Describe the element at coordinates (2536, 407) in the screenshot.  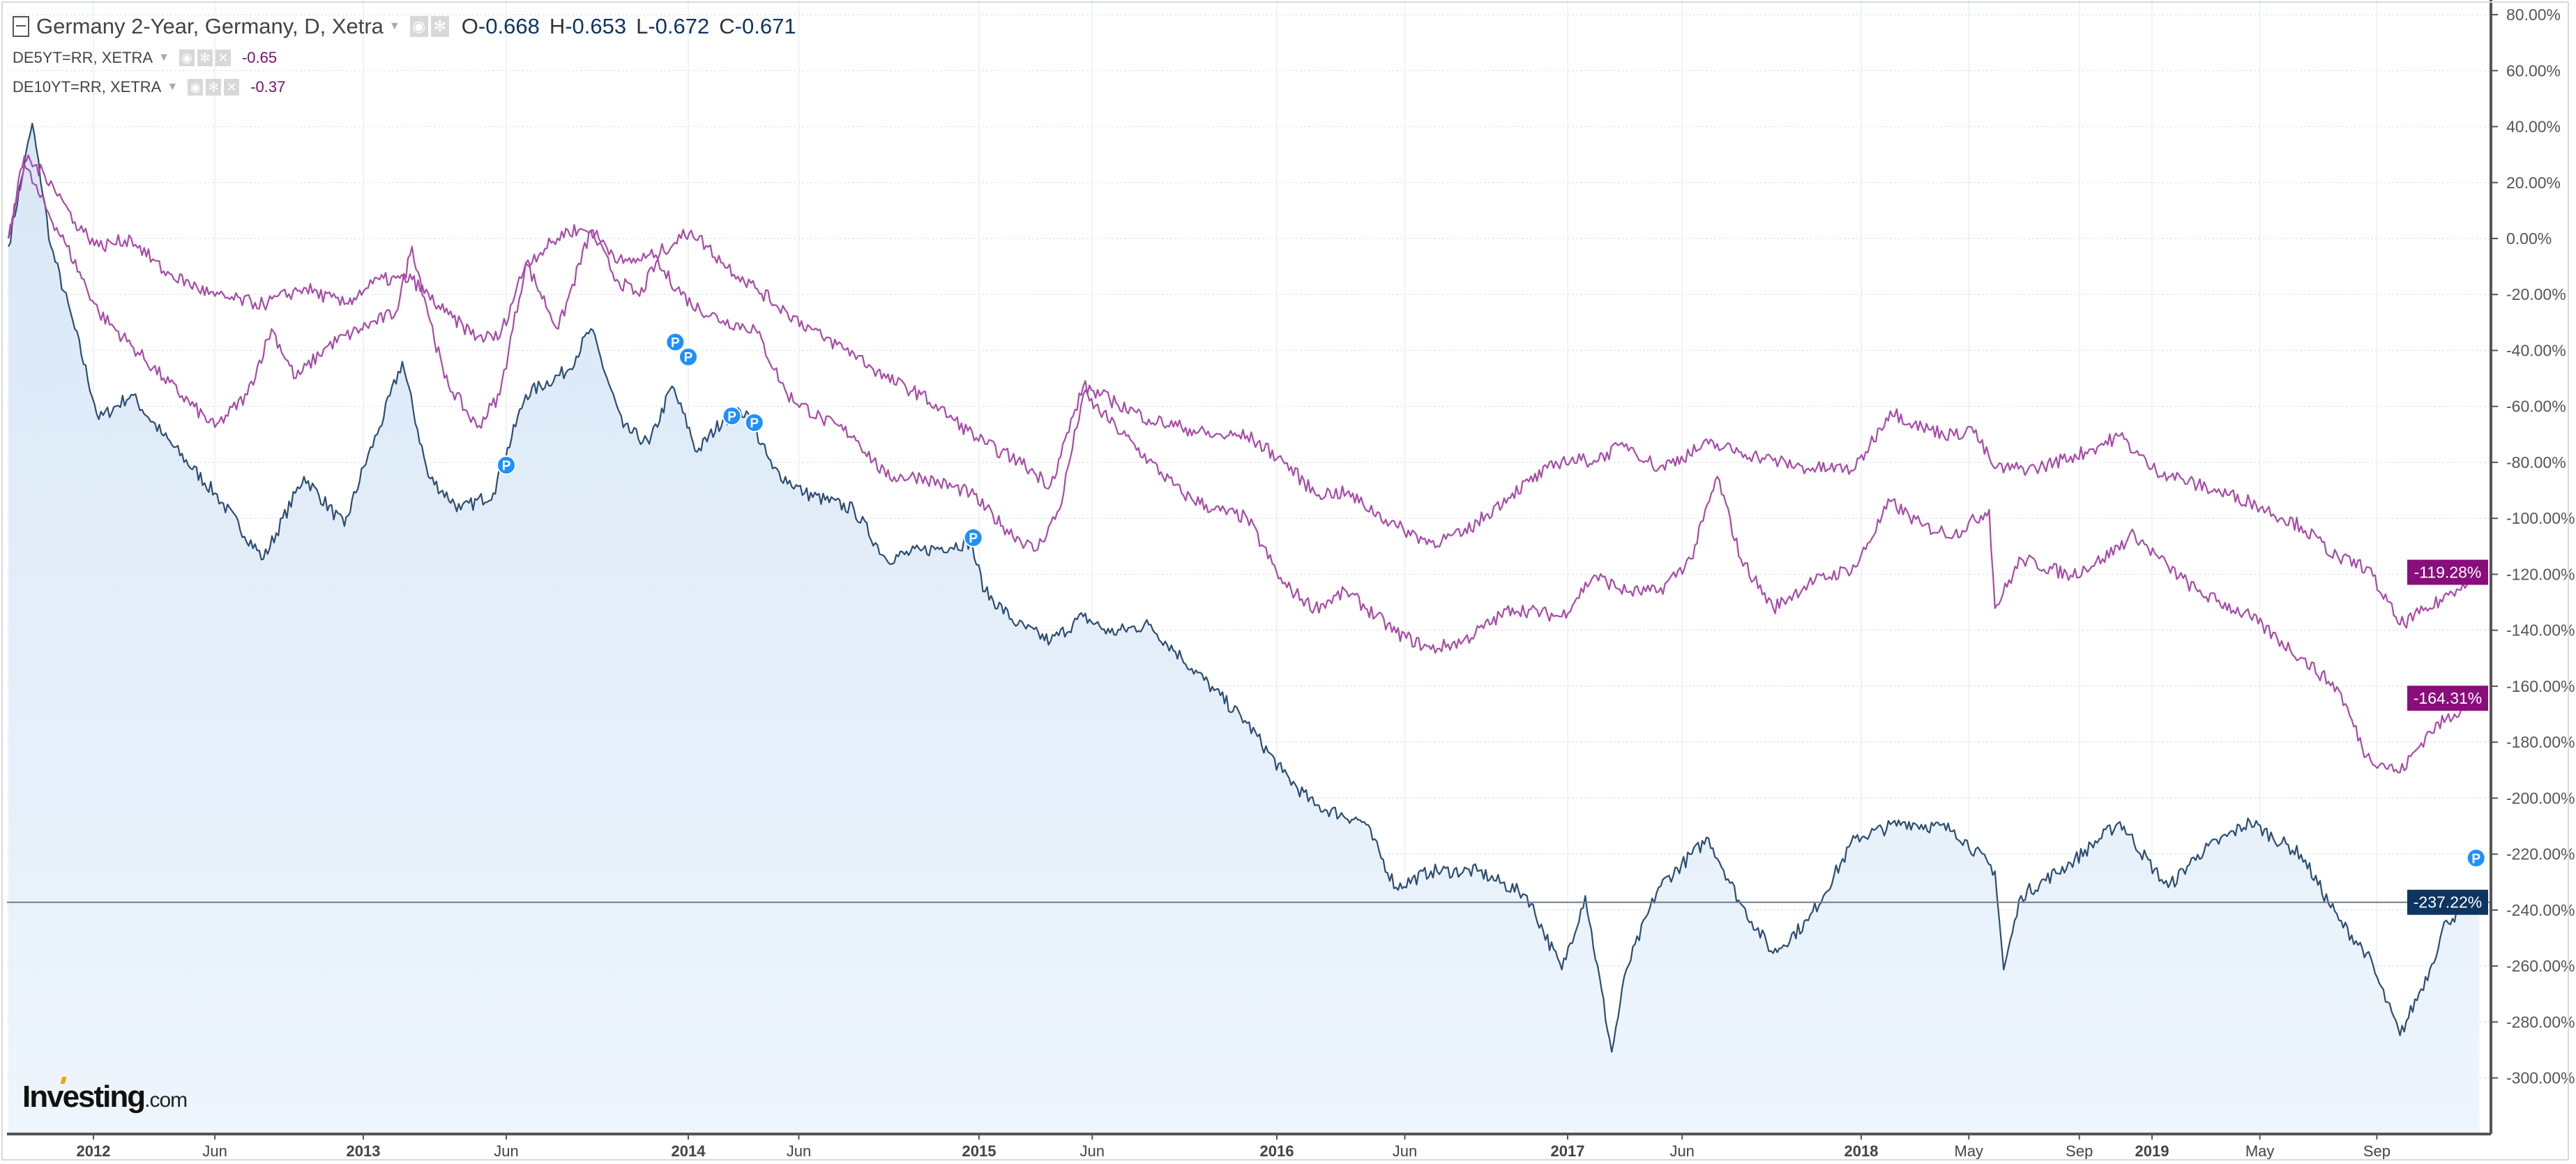
I see `y-tick-label: -60.00%` at that location.